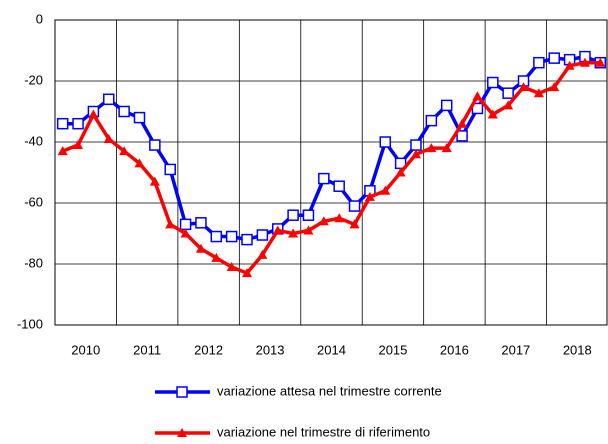  I want to click on y-tick-label: 0, so click(39, 18).